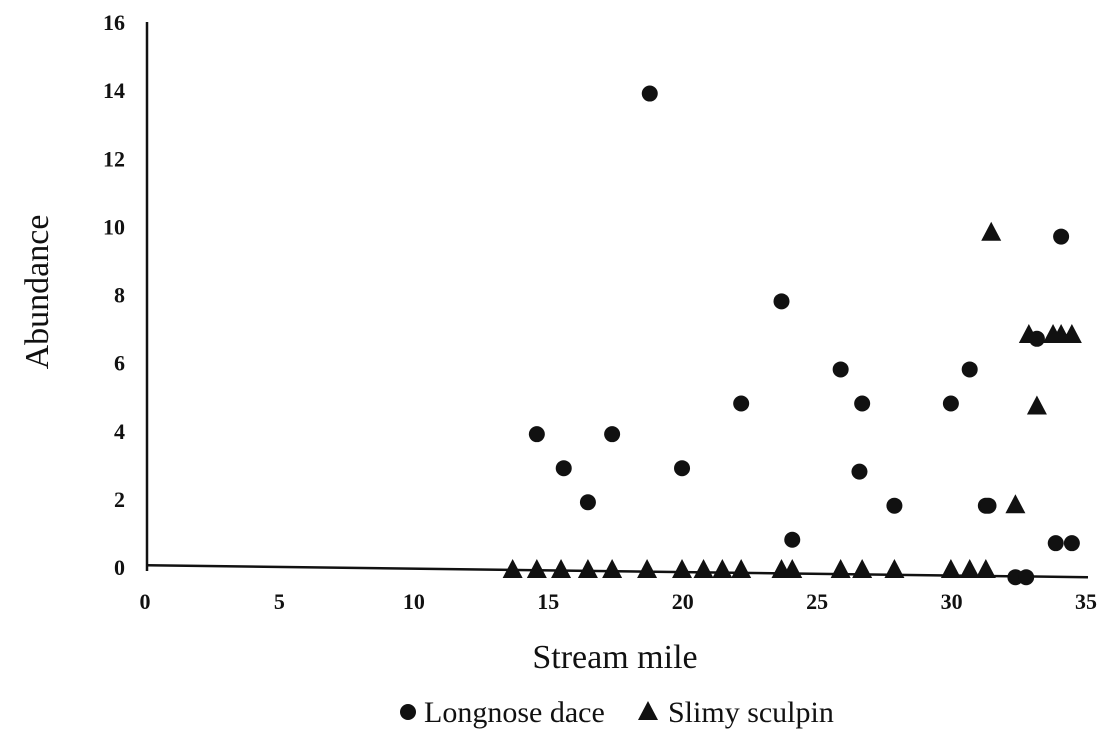 This screenshot has width=1109, height=729. Describe the element at coordinates (952, 601) in the screenshot. I see `x-tick-label: 30` at that location.